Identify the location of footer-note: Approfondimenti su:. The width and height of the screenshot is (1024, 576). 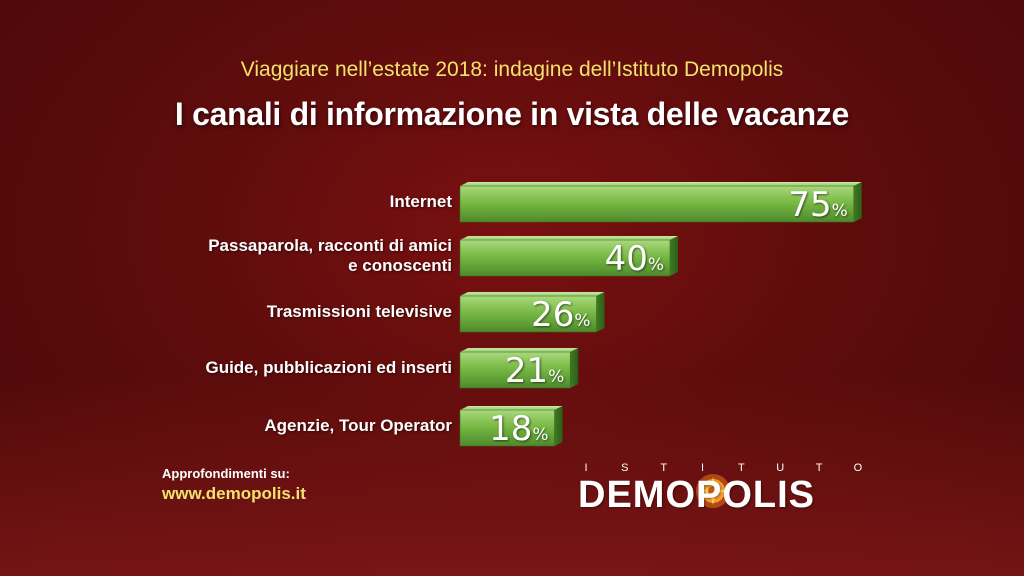
(226, 473).